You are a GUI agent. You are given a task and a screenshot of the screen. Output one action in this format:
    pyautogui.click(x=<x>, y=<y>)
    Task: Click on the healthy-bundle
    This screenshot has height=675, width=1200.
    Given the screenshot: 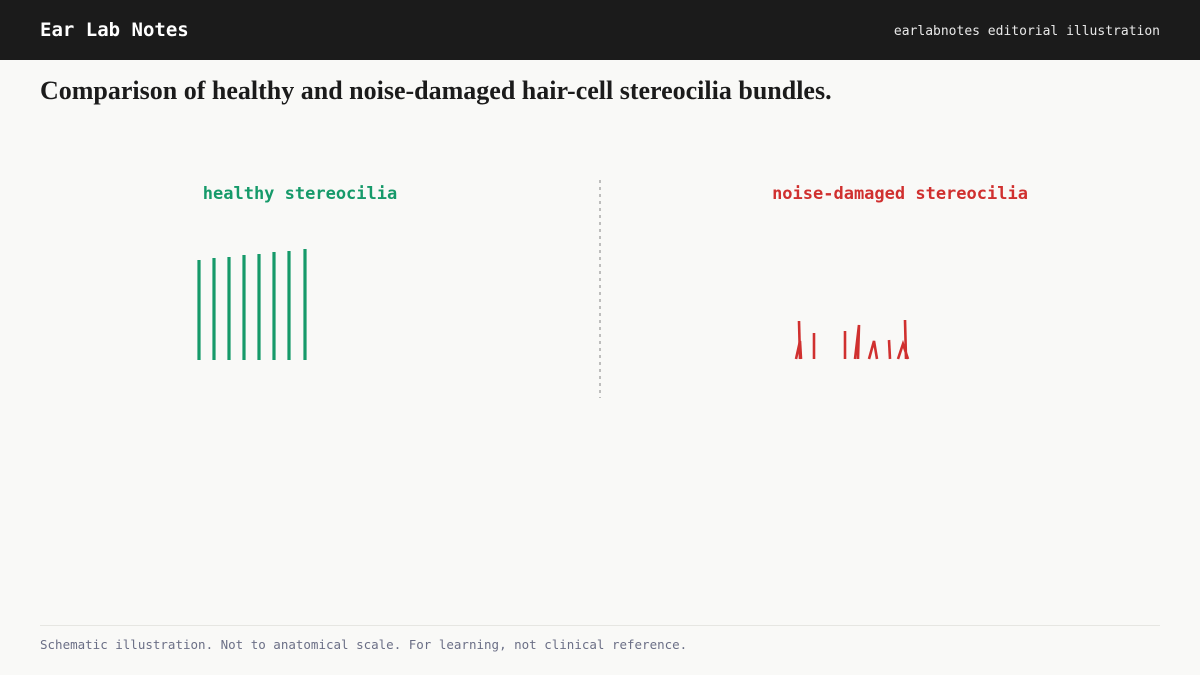 What is the action you would take?
    pyautogui.click(x=252, y=304)
    